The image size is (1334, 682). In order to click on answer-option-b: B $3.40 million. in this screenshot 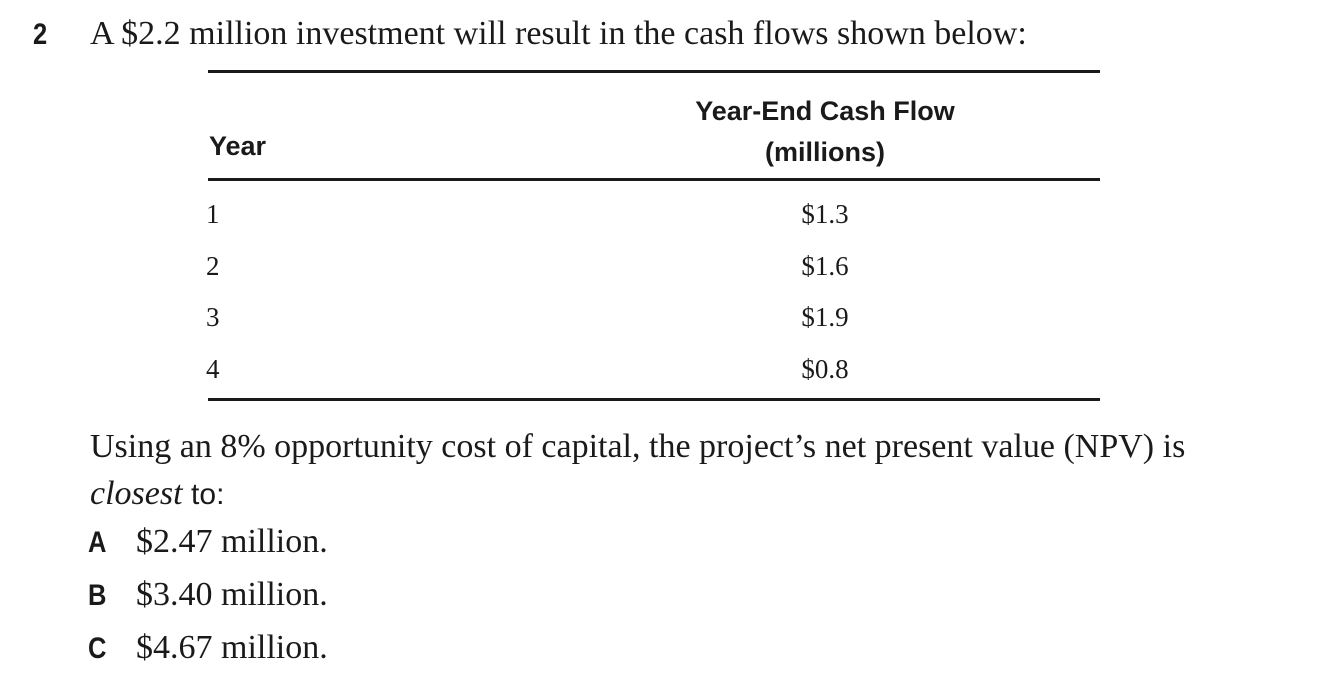, I will do `click(208, 595)`.